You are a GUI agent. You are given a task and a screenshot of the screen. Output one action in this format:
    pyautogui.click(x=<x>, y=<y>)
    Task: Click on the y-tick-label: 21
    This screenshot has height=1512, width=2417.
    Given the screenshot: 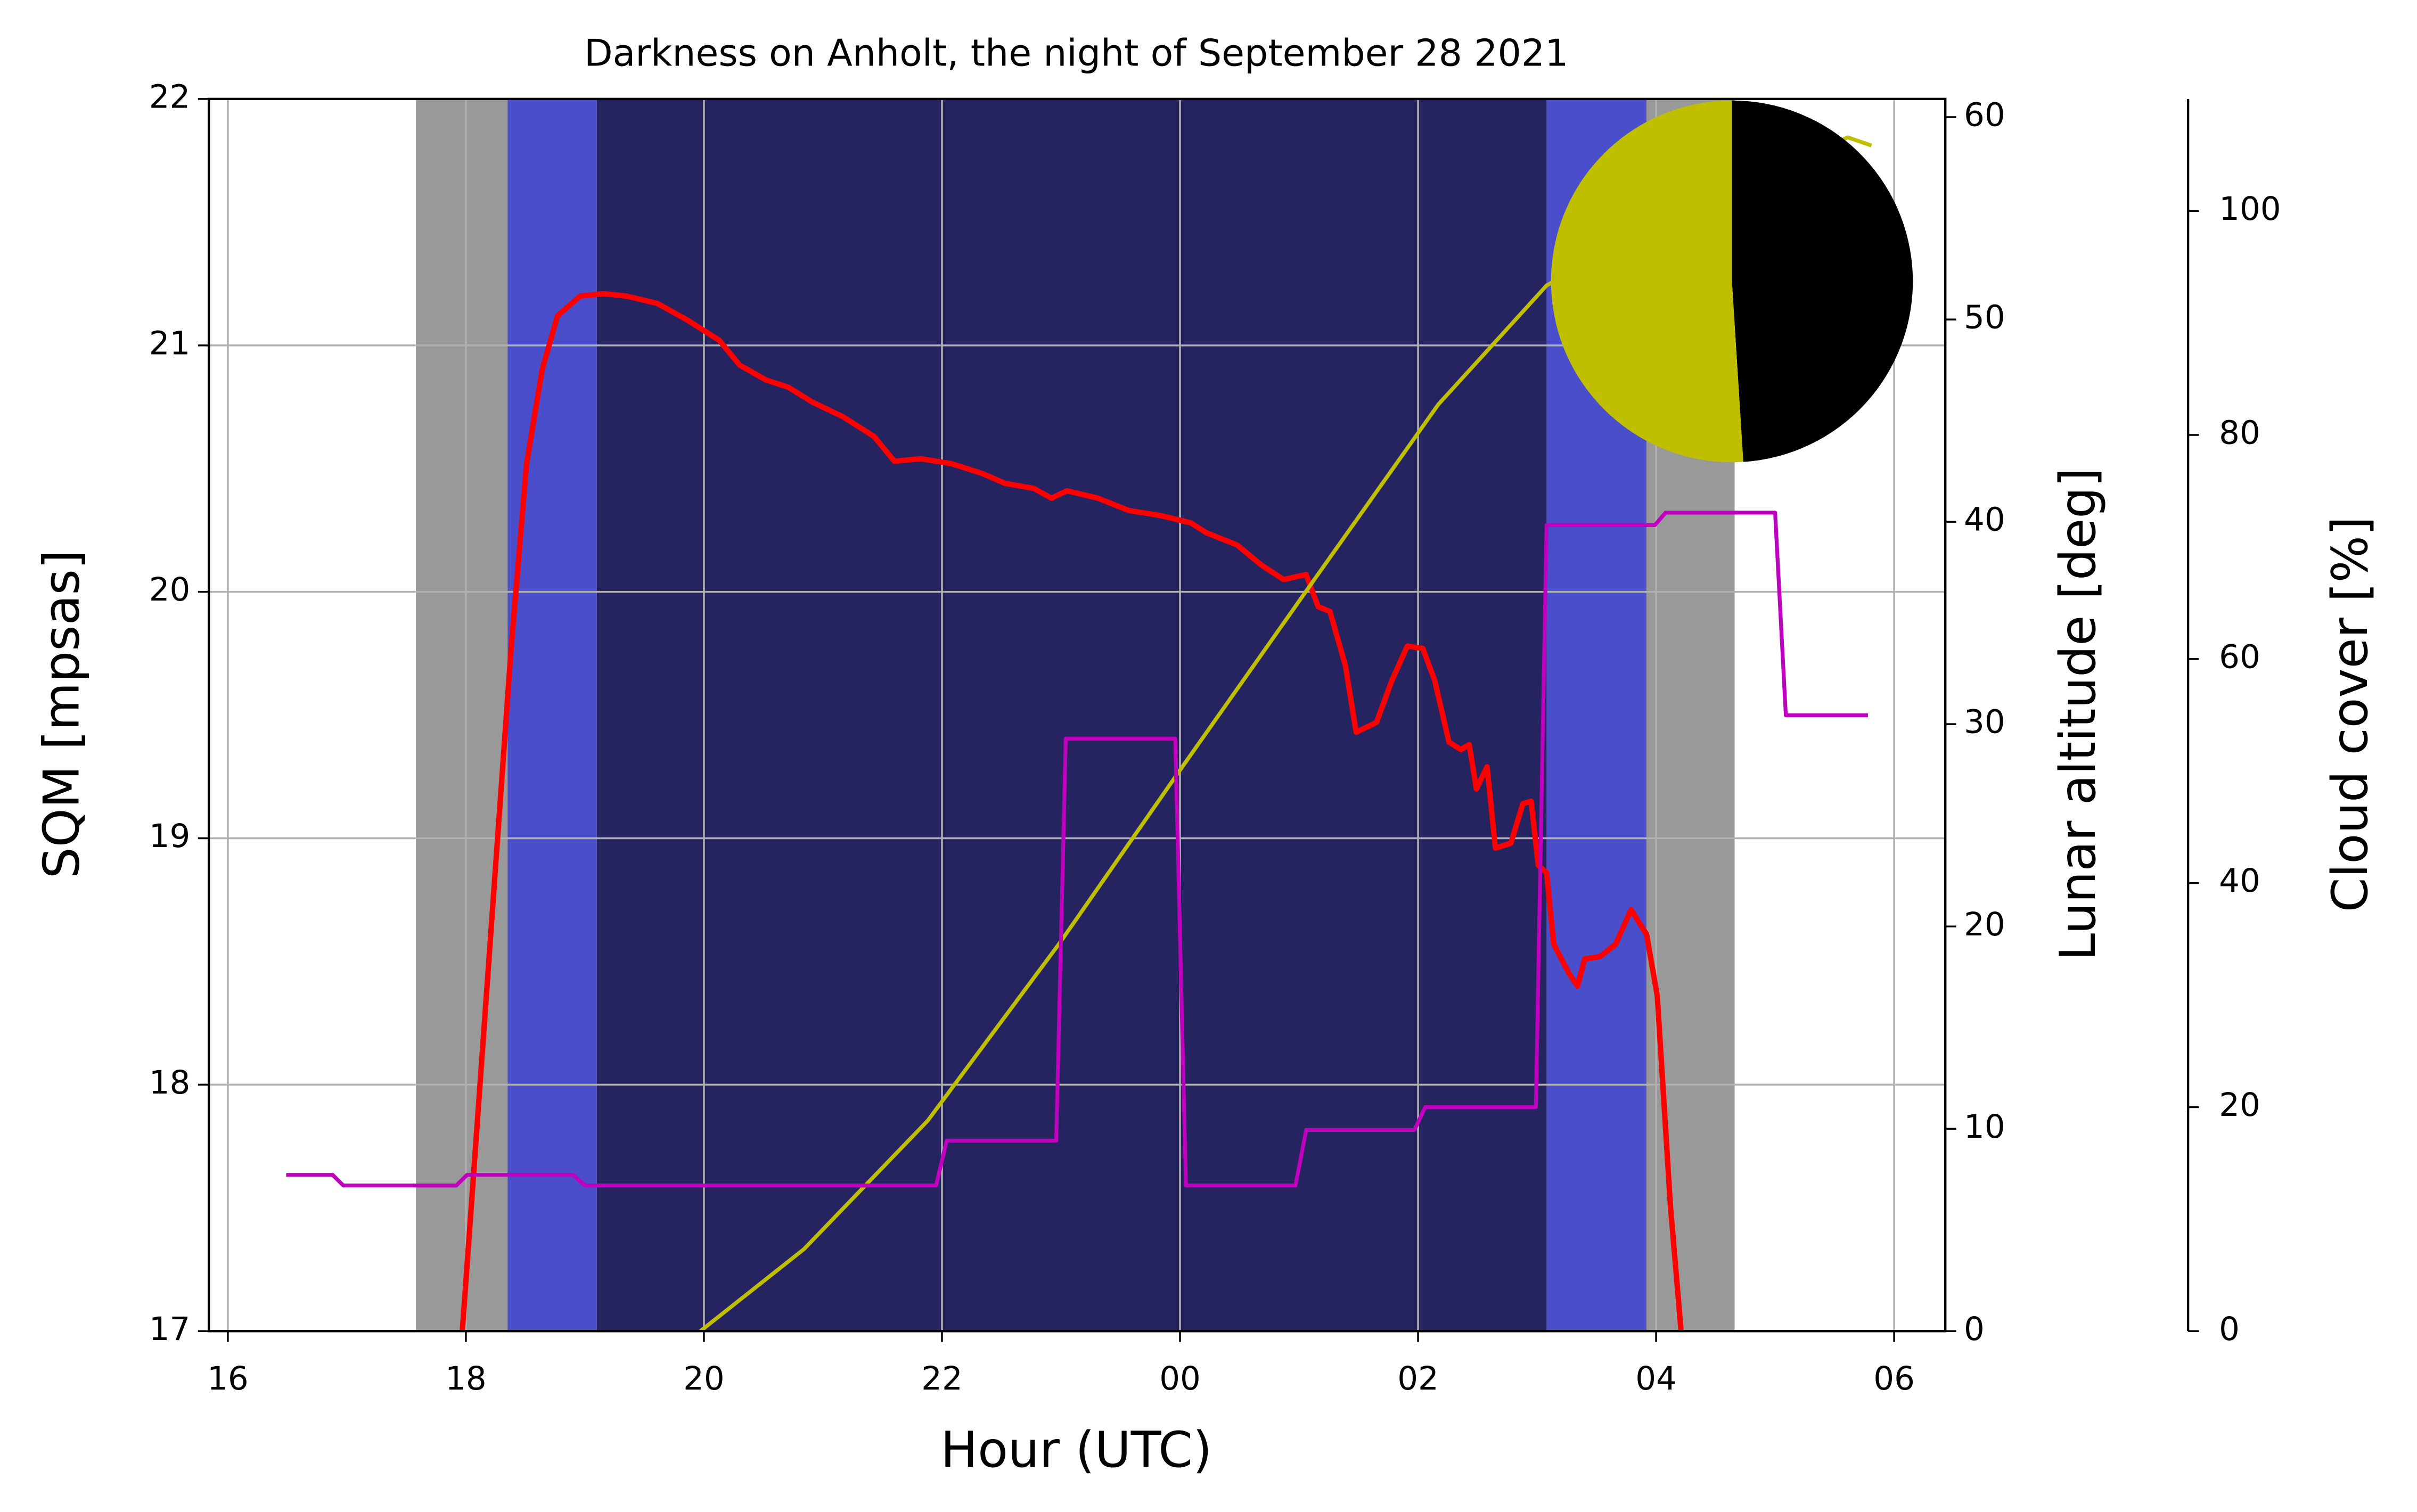 What is the action you would take?
    pyautogui.click(x=170, y=343)
    